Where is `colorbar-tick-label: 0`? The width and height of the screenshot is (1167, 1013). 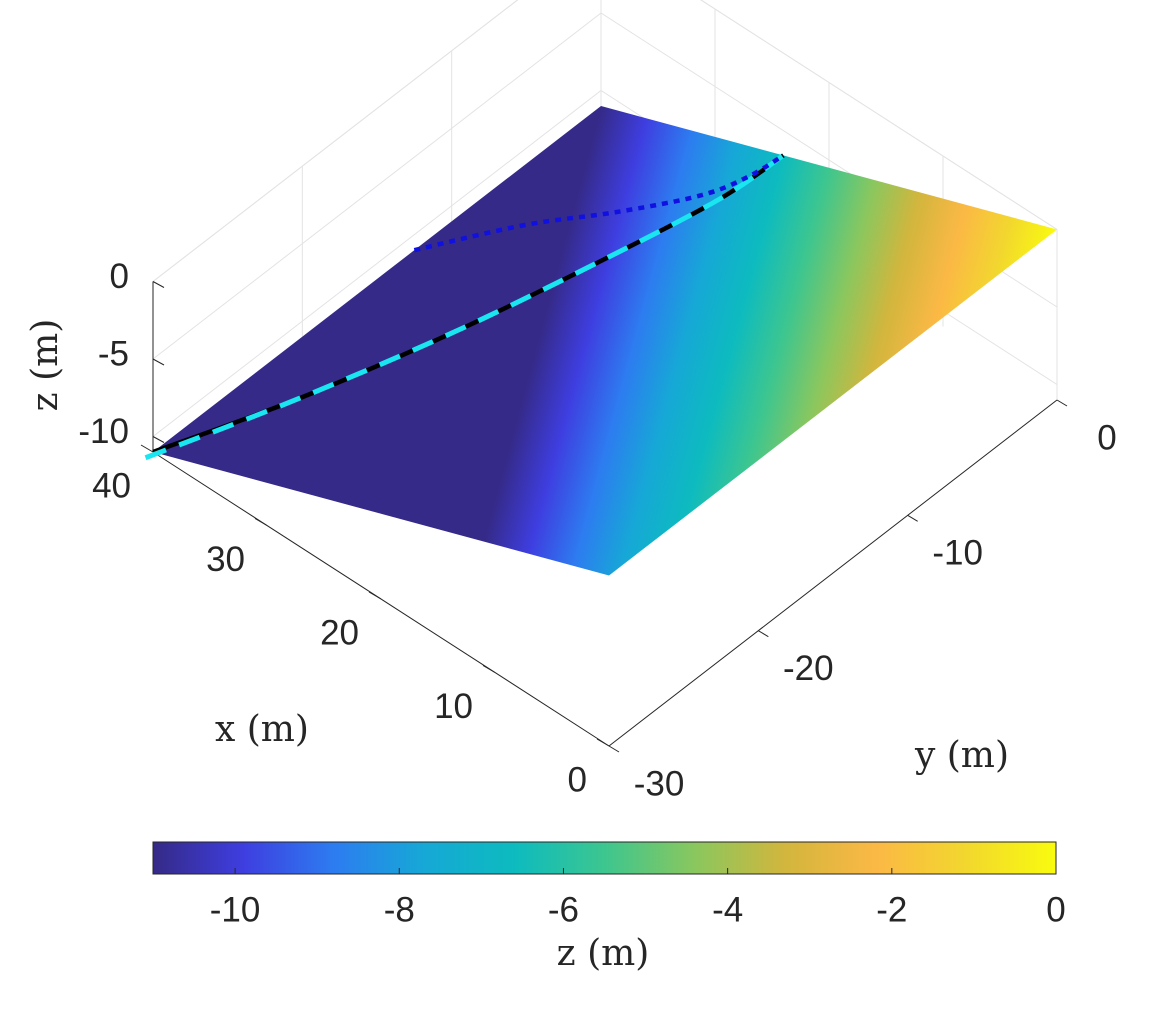
colorbar-tick-label: 0 is located at coordinates (1055, 909).